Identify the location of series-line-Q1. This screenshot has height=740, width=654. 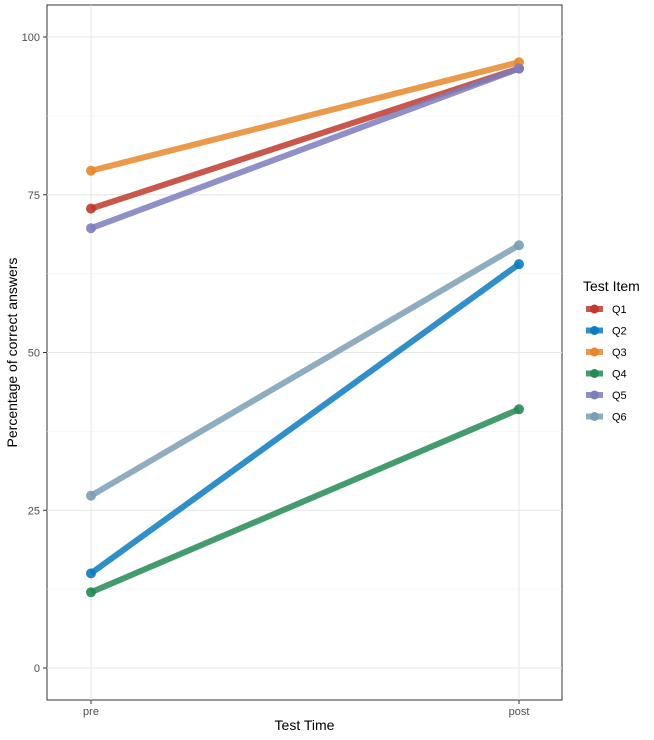
(305, 138).